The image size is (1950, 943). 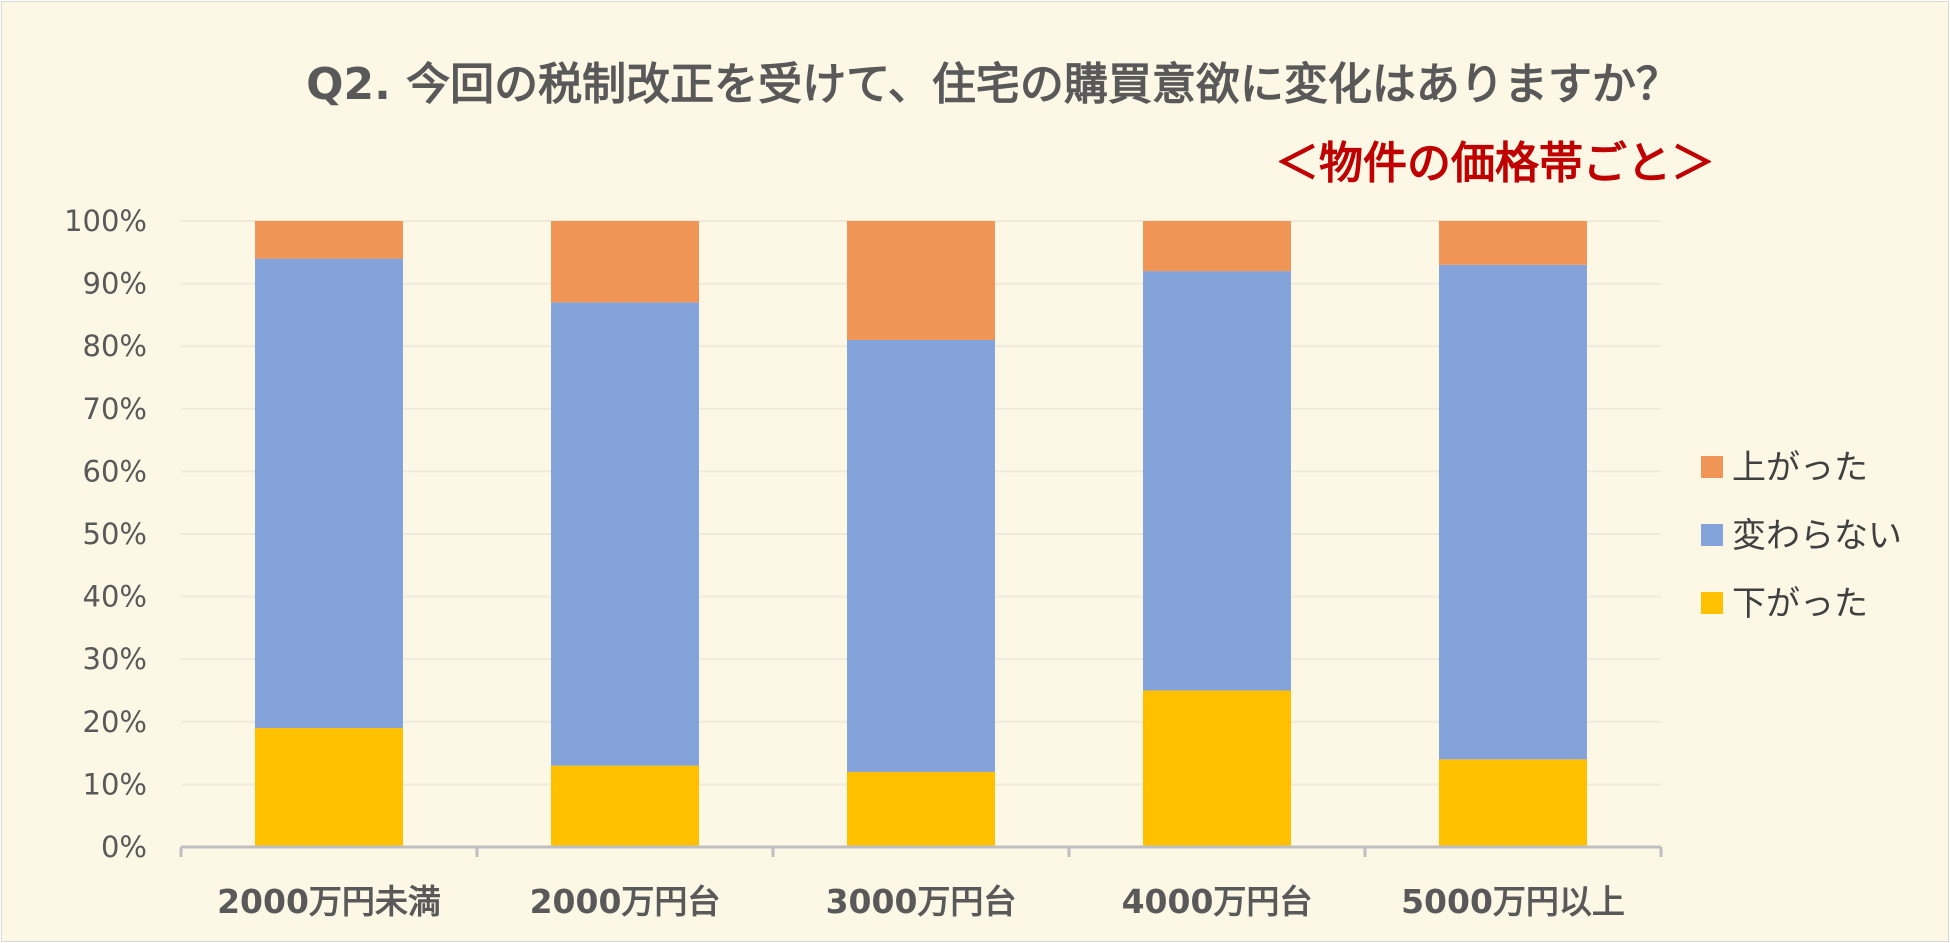 I want to click on x-axis-ticks: 2000万円未満 2000万円台 3000万円台 4000万円台 5000万円以上, so click(x=921, y=901).